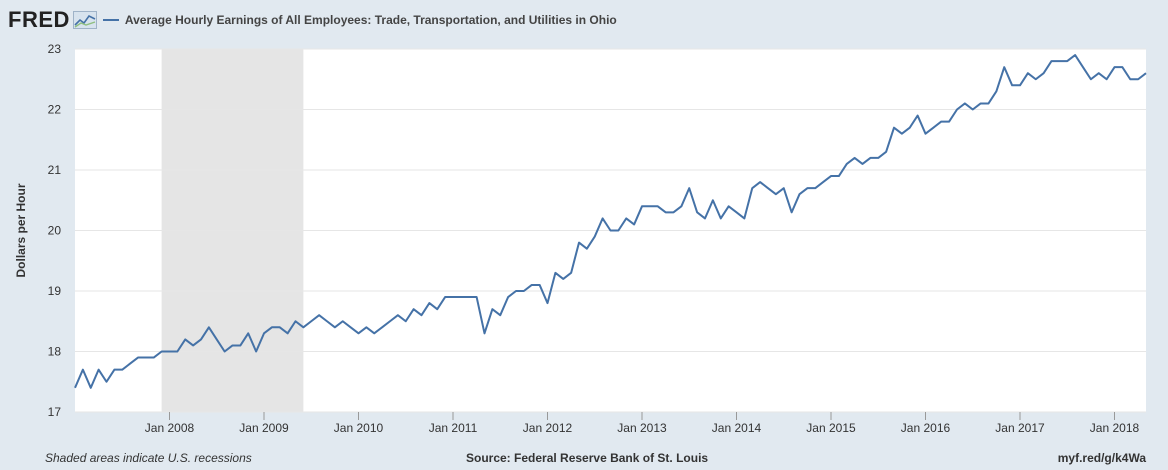 The image size is (1168, 470). Describe the element at coordinates (110, 20) in the screenshot. I see `legend-swatch` at that location.